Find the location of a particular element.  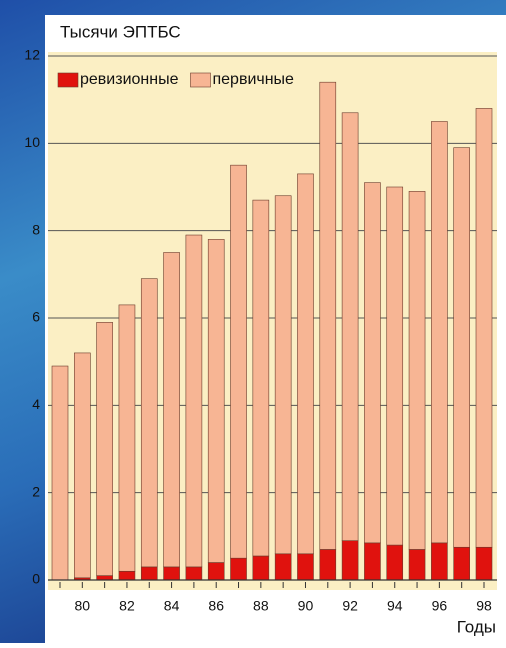

y-tick-label: 10 is located at coordinates (32, 142).